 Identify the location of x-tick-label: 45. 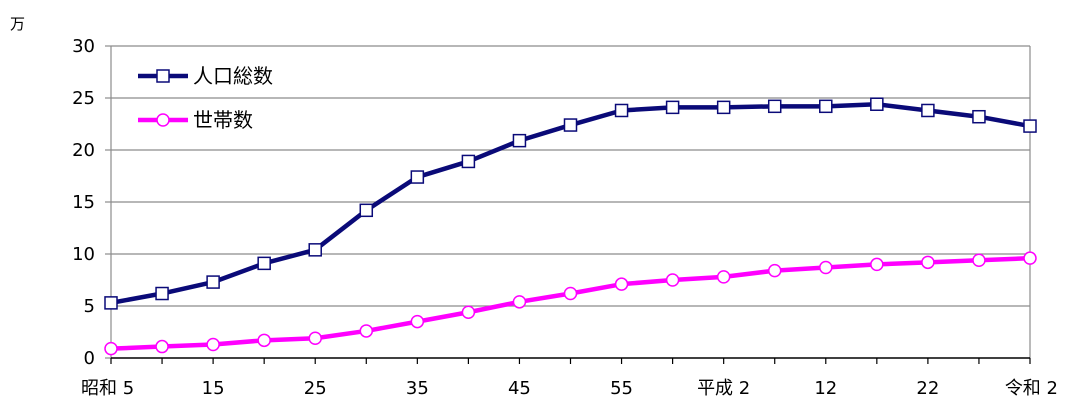
(519, 388).